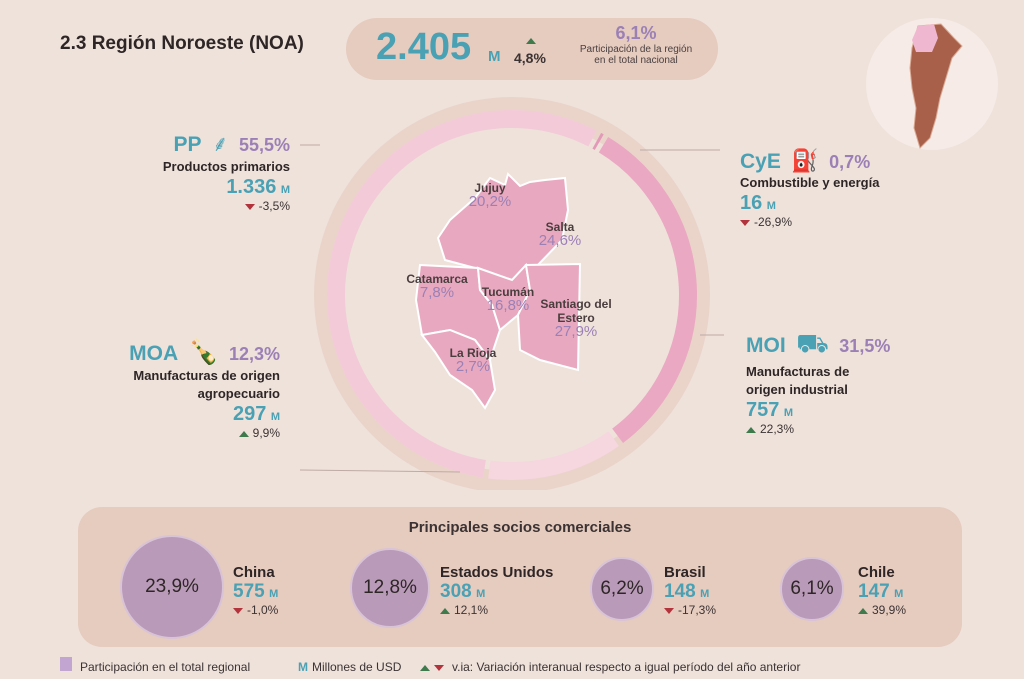  What do you see at coordinates (805, 160) in the screenshot?
I see `fuel-drop-icon: ⛽` at bounding box center [805, 160].